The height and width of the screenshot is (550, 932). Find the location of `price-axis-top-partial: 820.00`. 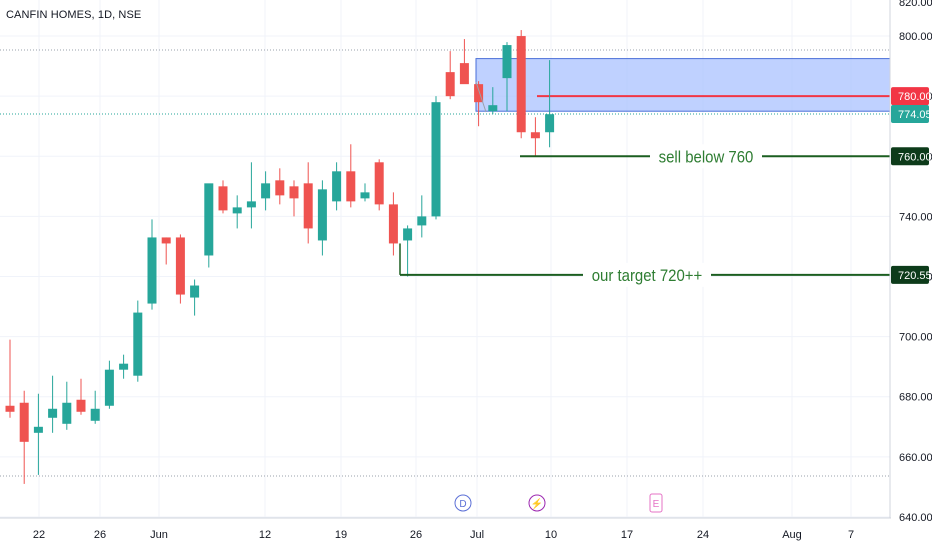

price-axis-top-partial: 820.00 is located at coordinates (915, 4).